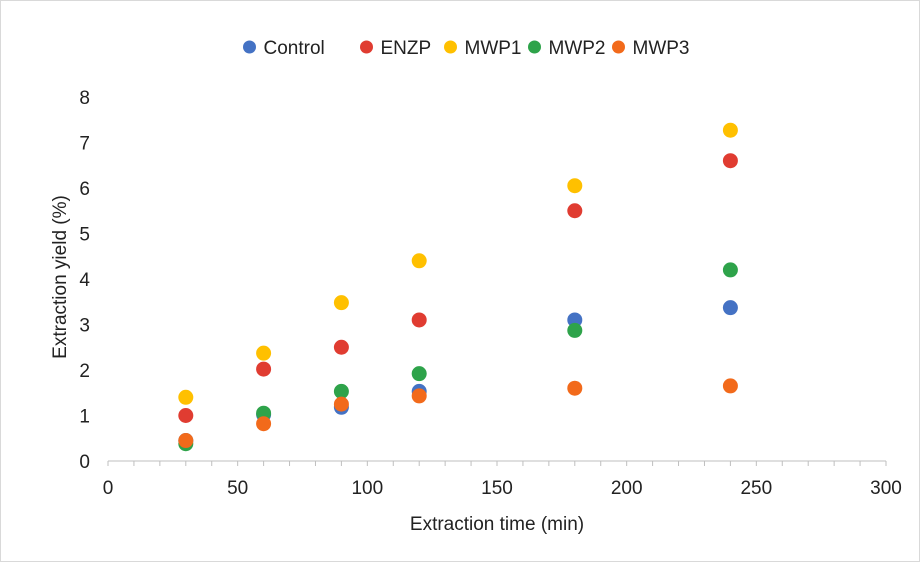 This screenshot has width=920, height=562. I want to click on x-tick-label: 100, so click(367, 488).